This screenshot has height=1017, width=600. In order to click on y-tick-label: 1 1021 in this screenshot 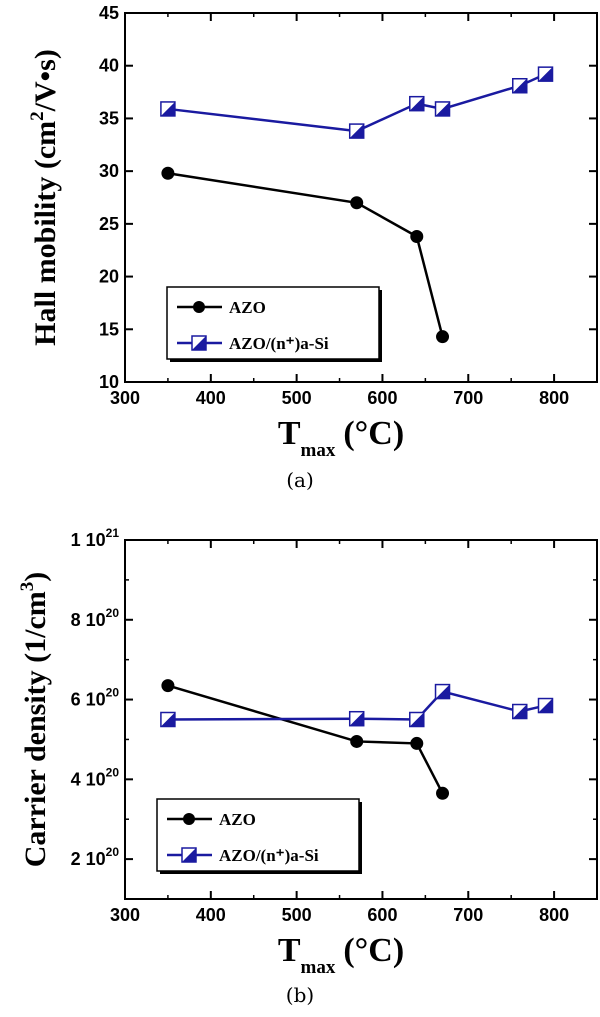, I will do `click(95, 538)`.